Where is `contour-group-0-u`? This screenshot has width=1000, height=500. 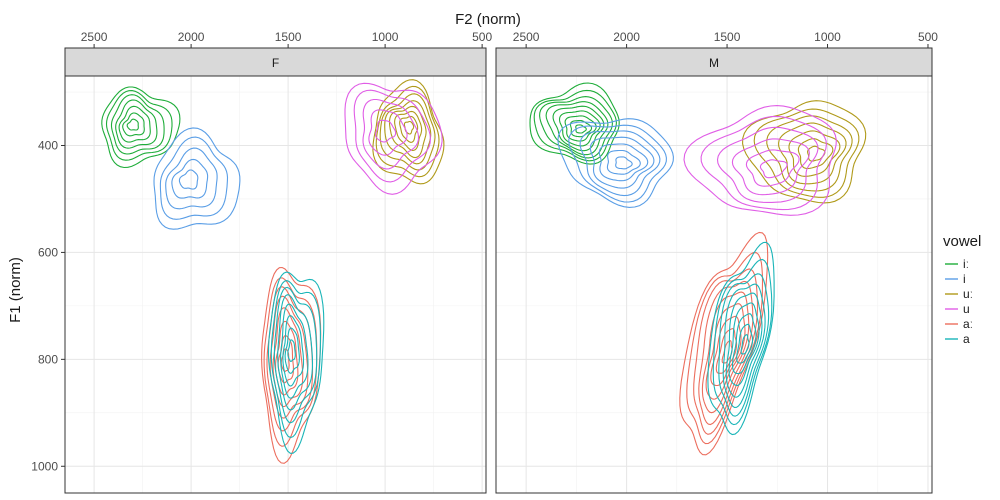 contour-group-0-u is located at coordinates (393, 138).